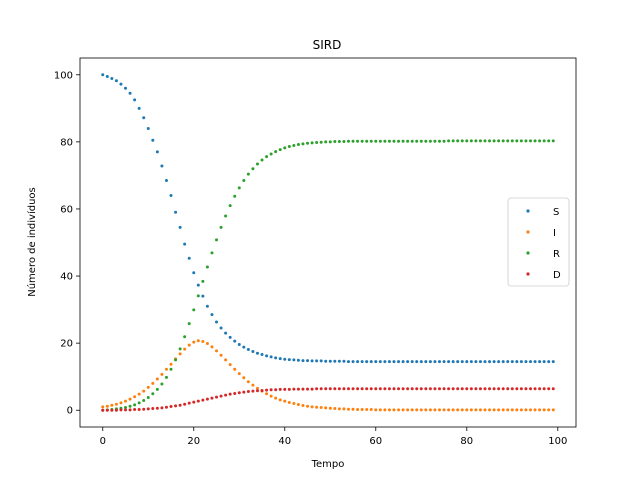 This screenshot has width=640, height=480. What do you see at coordinates (333, 437) in the screenshot?
I see `x-axis: 0 20 40 60 80 100` at bounding box center [333, 437].